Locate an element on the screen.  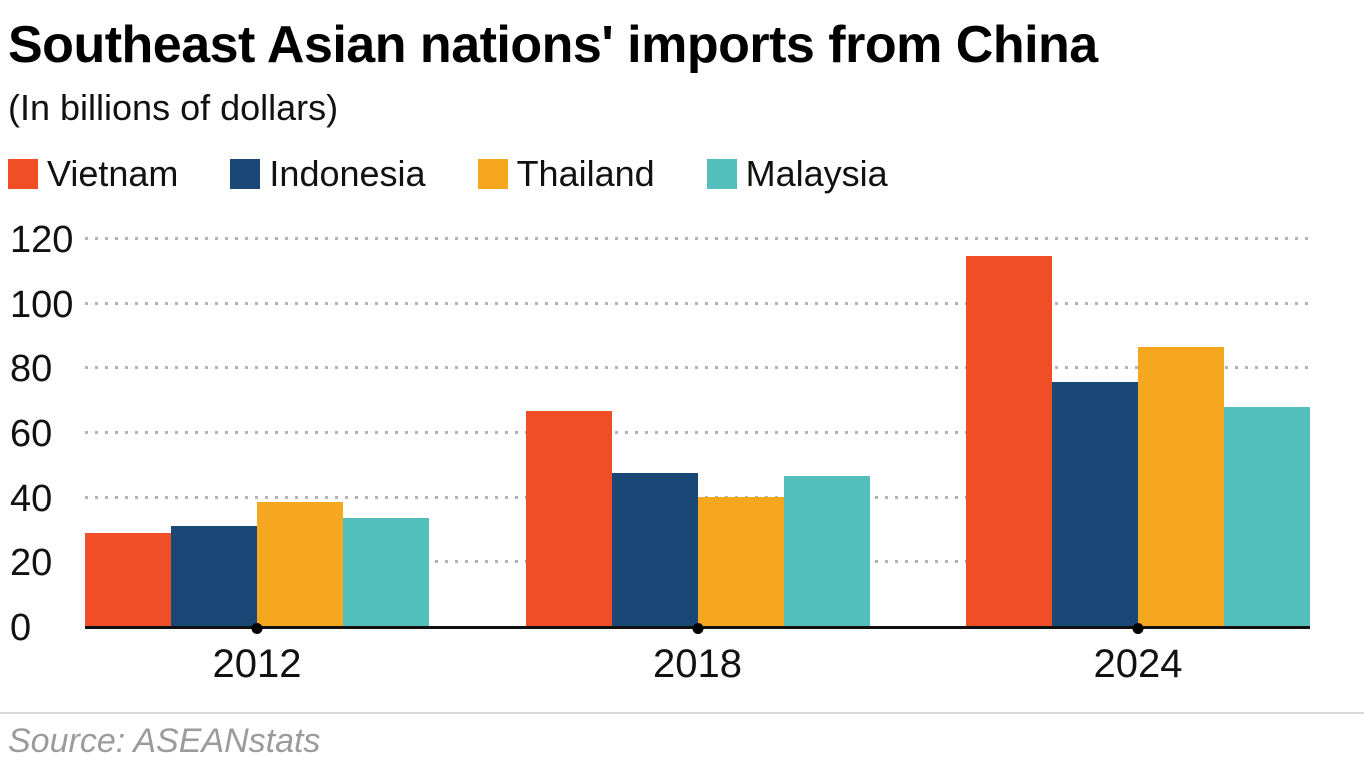
legend-item-indonesia: Indonesia is located at coordinates (328, 173).